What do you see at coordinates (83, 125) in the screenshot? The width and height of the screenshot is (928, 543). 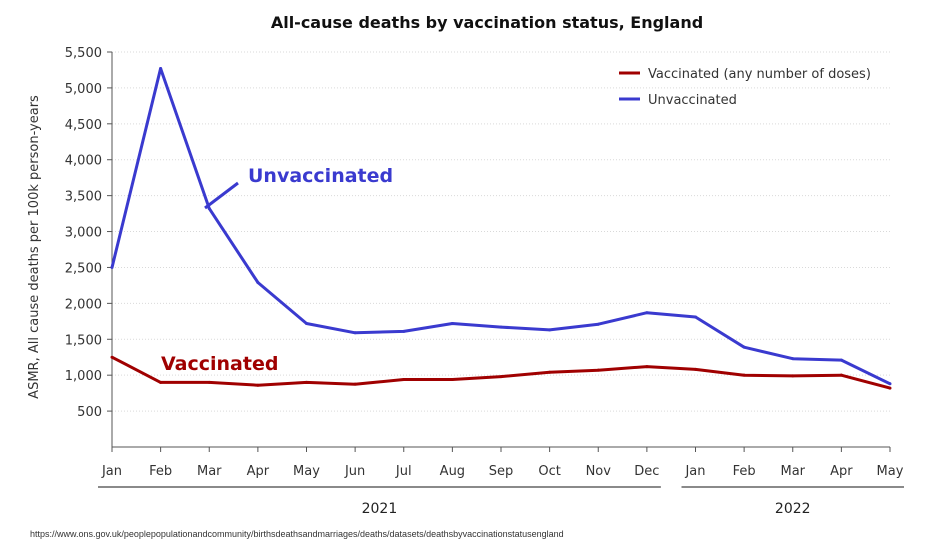 I see `y-tick-label: 4,500` at bounding box center [83, 125].